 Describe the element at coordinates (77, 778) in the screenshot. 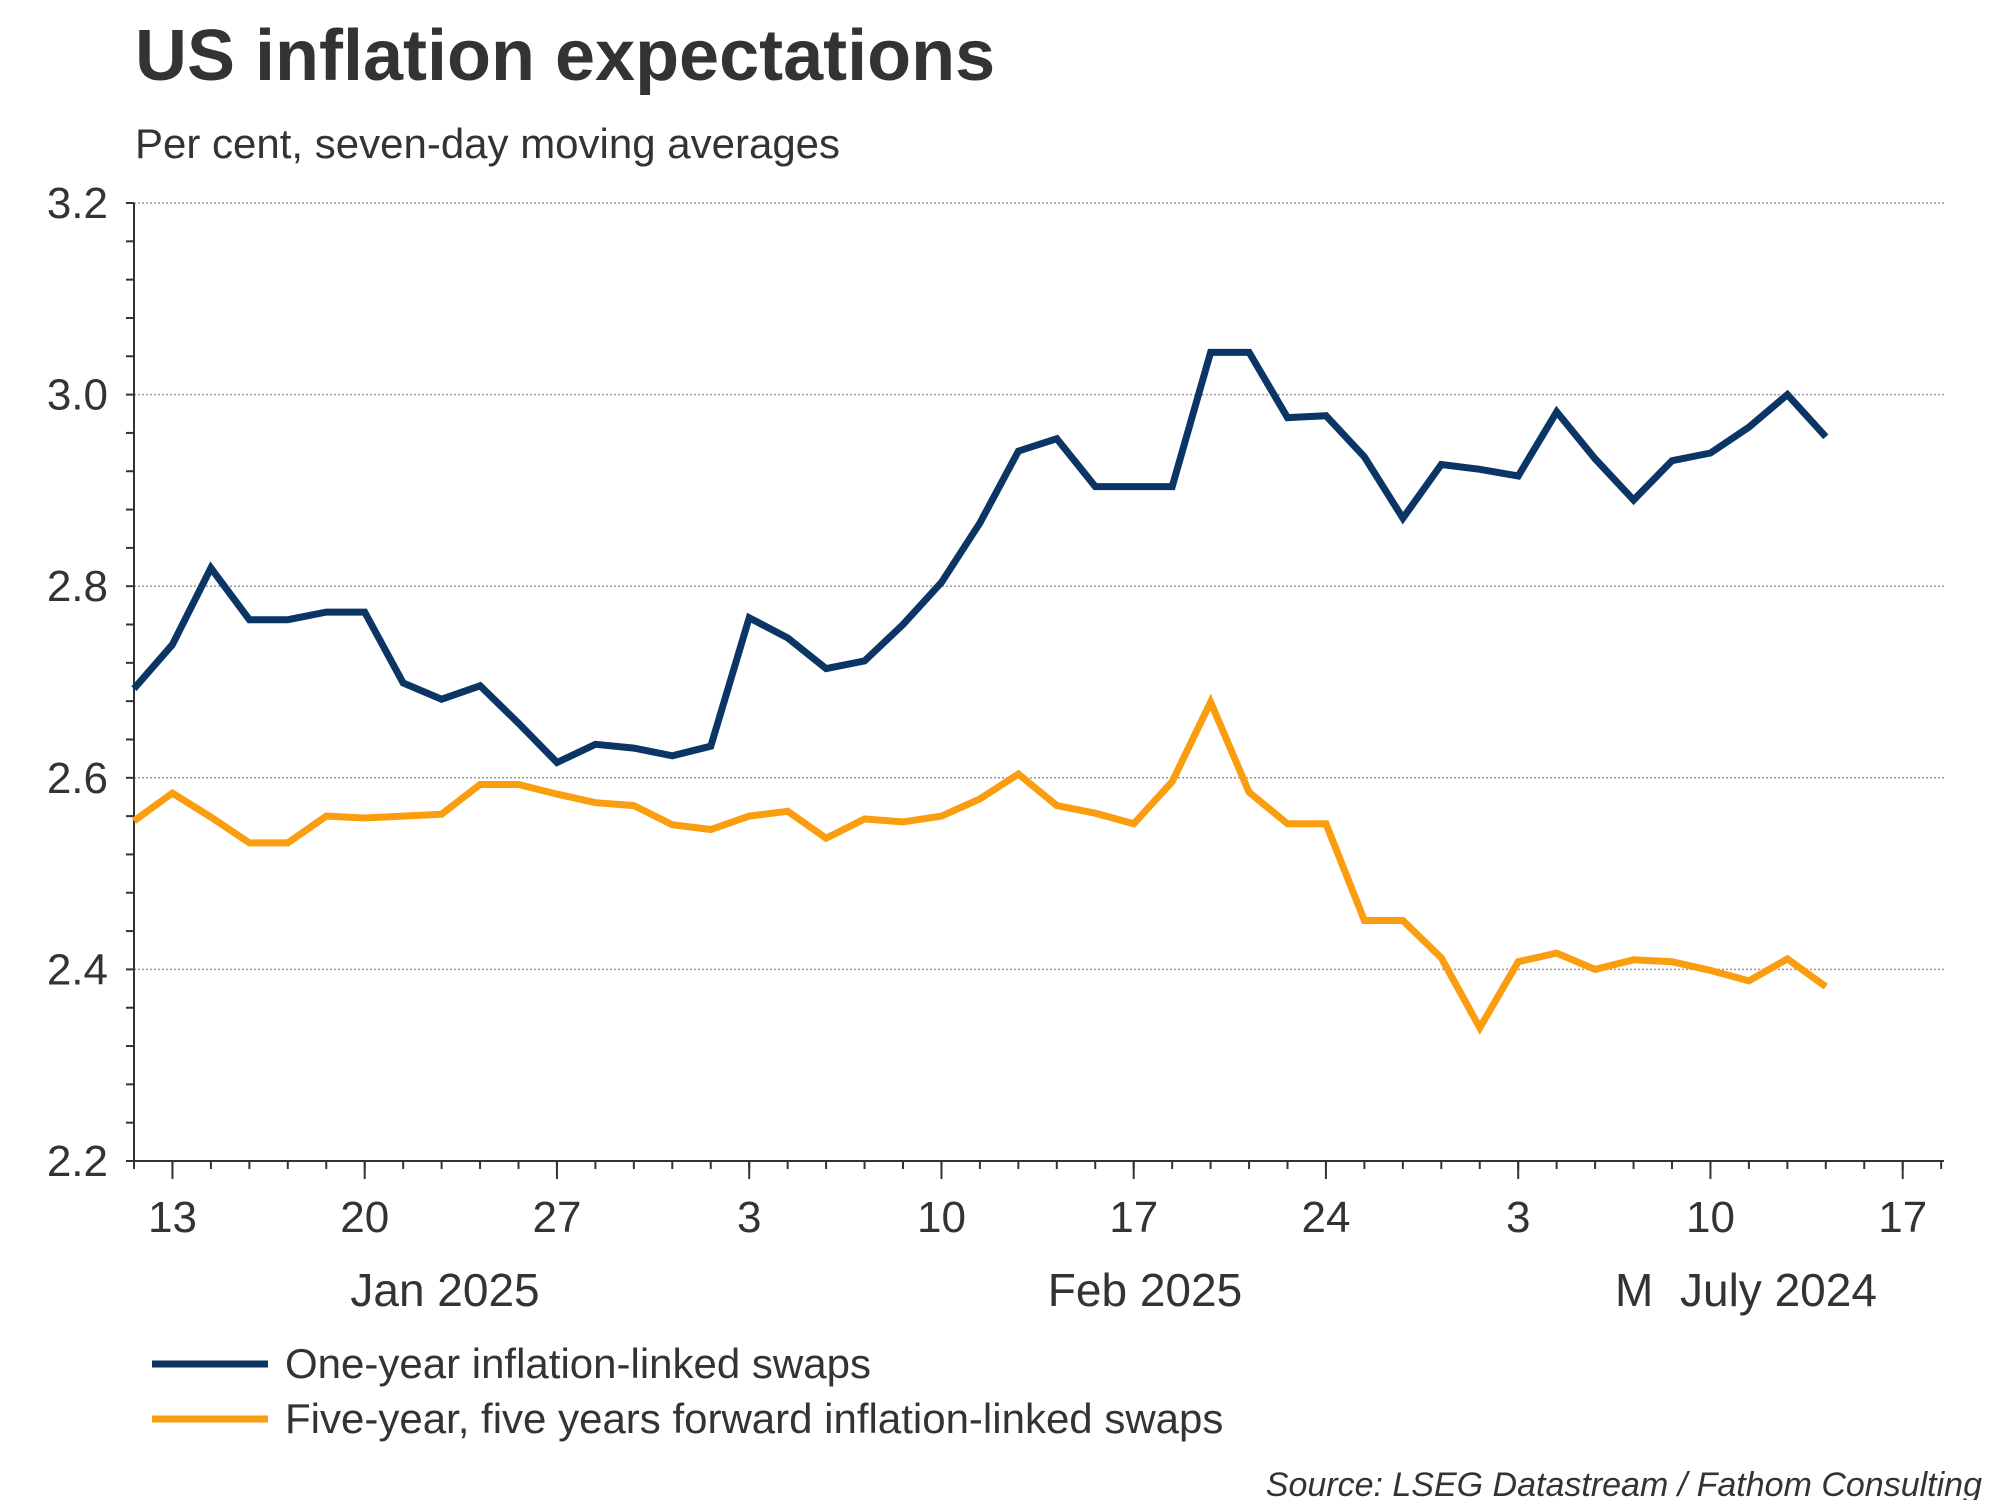

I see `y-tick-label: 2.6` at that location.